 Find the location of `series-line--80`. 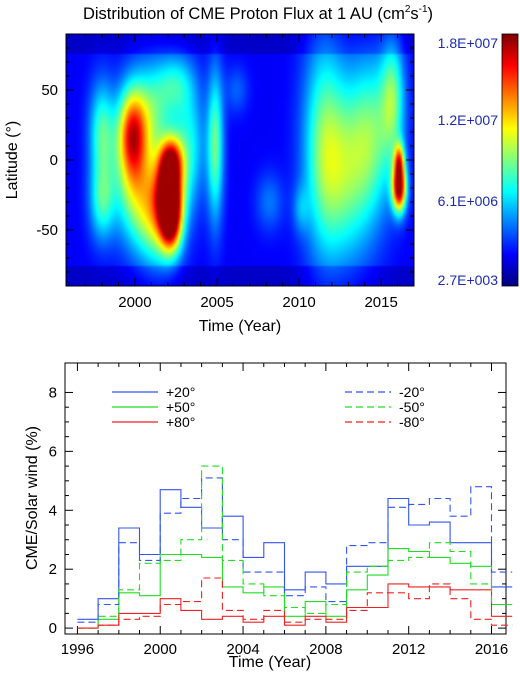

series-line--80 is located at coordinates (295, 603).